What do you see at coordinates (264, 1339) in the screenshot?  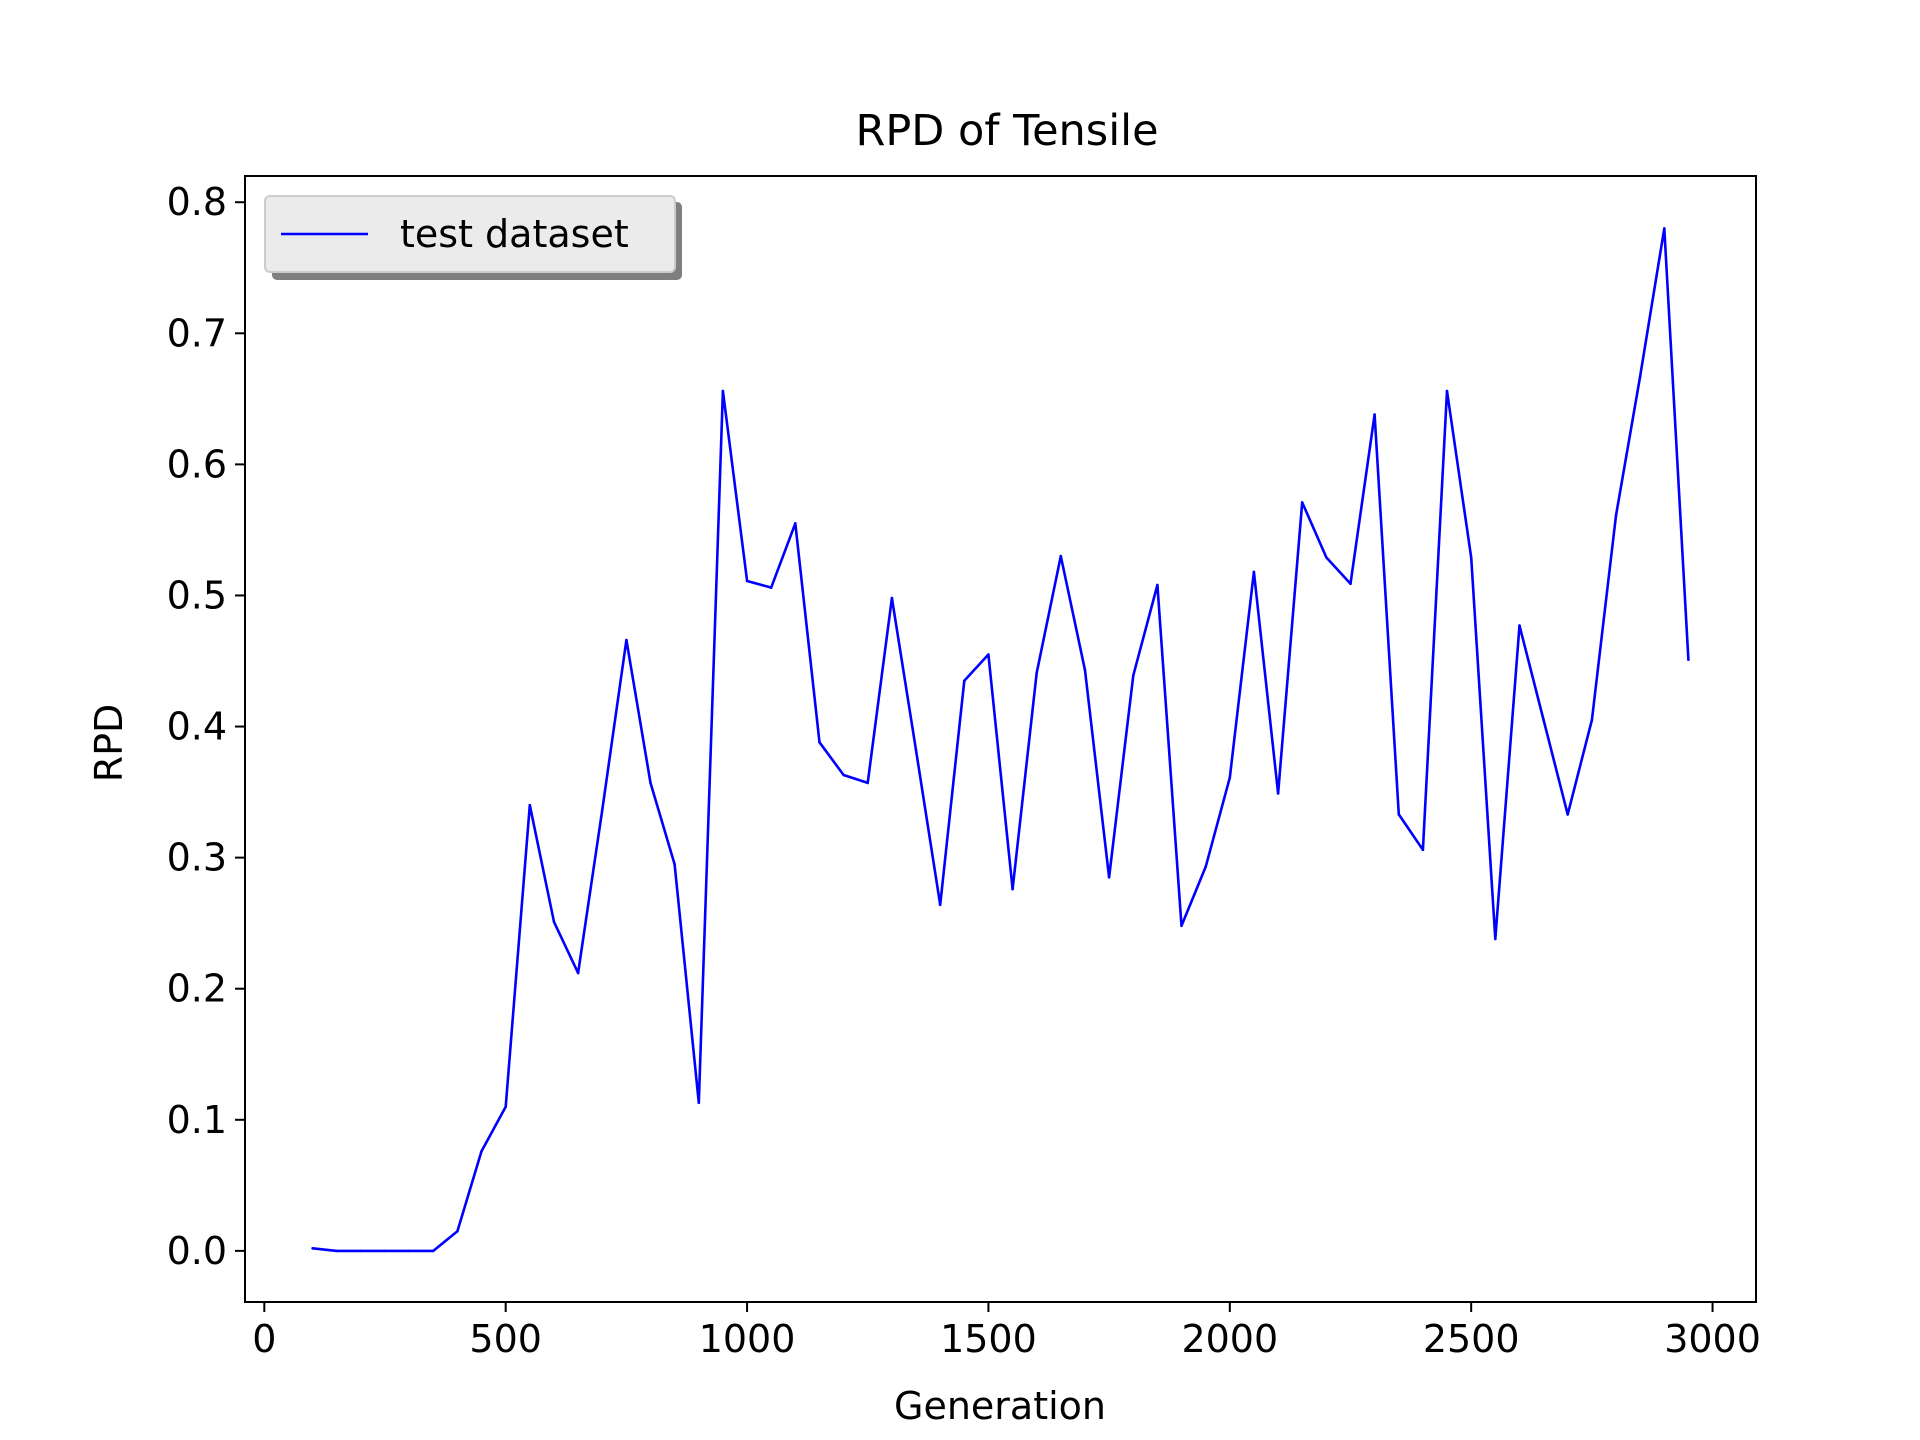 I see `x-tick-label: 0` at bounding box center [264, 1339].